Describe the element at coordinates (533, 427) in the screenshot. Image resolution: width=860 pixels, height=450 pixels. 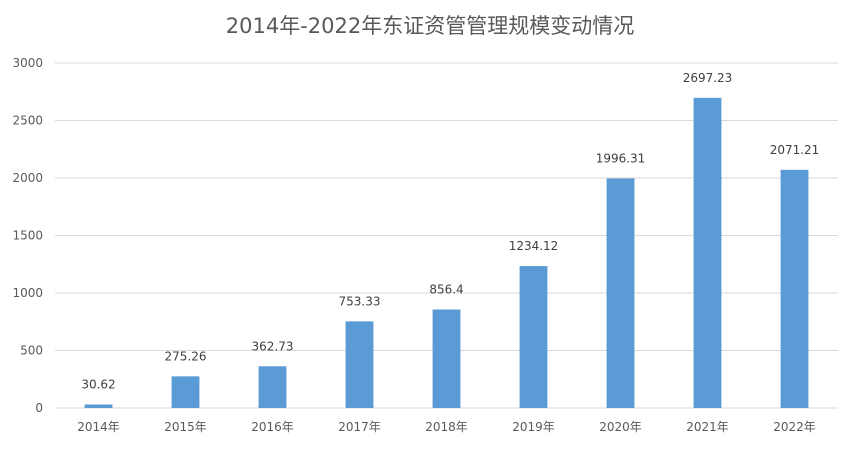
I see `x-tick-label: 2019年` at that location.